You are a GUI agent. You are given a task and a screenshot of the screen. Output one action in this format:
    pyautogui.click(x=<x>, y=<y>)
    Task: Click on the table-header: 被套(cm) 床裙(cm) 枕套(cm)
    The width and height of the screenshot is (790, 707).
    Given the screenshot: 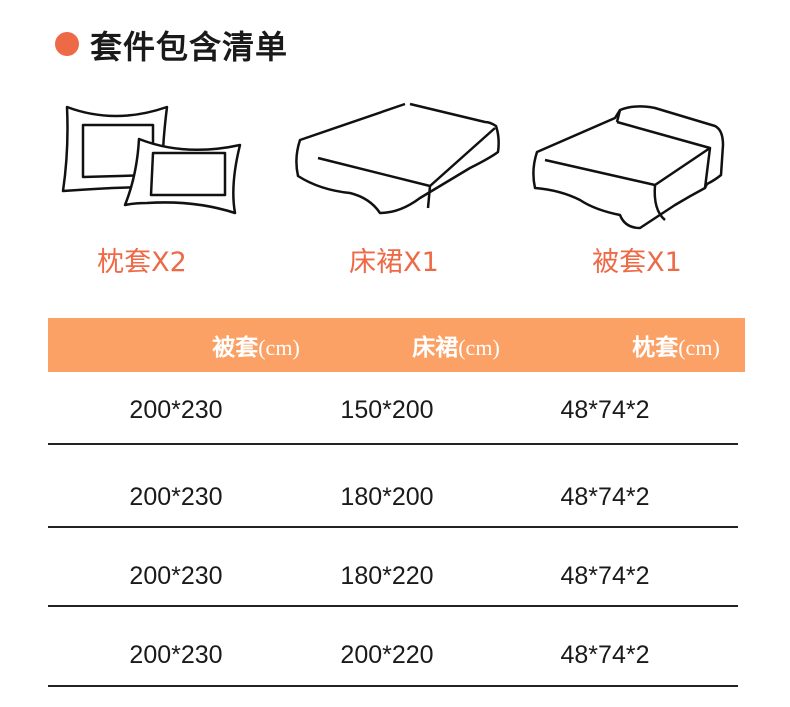 What is the action you would take?
    pyautogui.click(x=396, y=345)
    